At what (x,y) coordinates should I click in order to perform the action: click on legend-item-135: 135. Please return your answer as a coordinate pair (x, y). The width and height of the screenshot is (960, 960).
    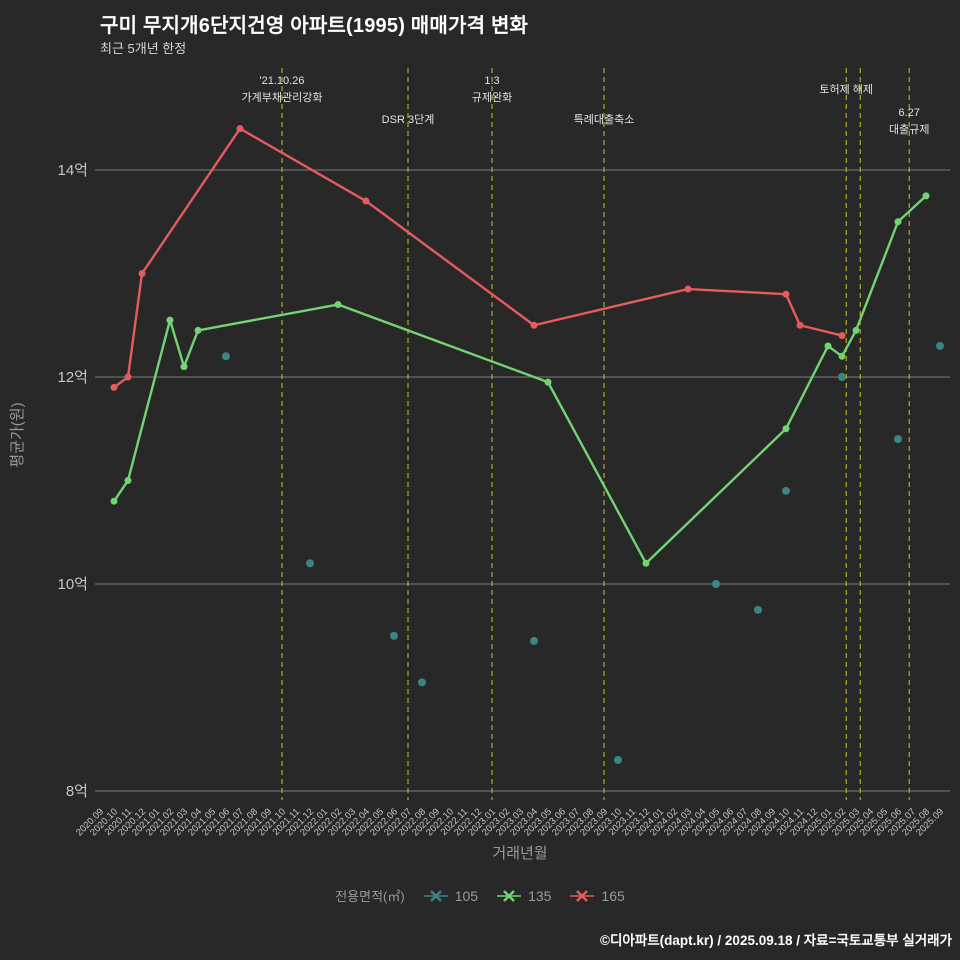
    Looking at the image, I should click on (523, 896).